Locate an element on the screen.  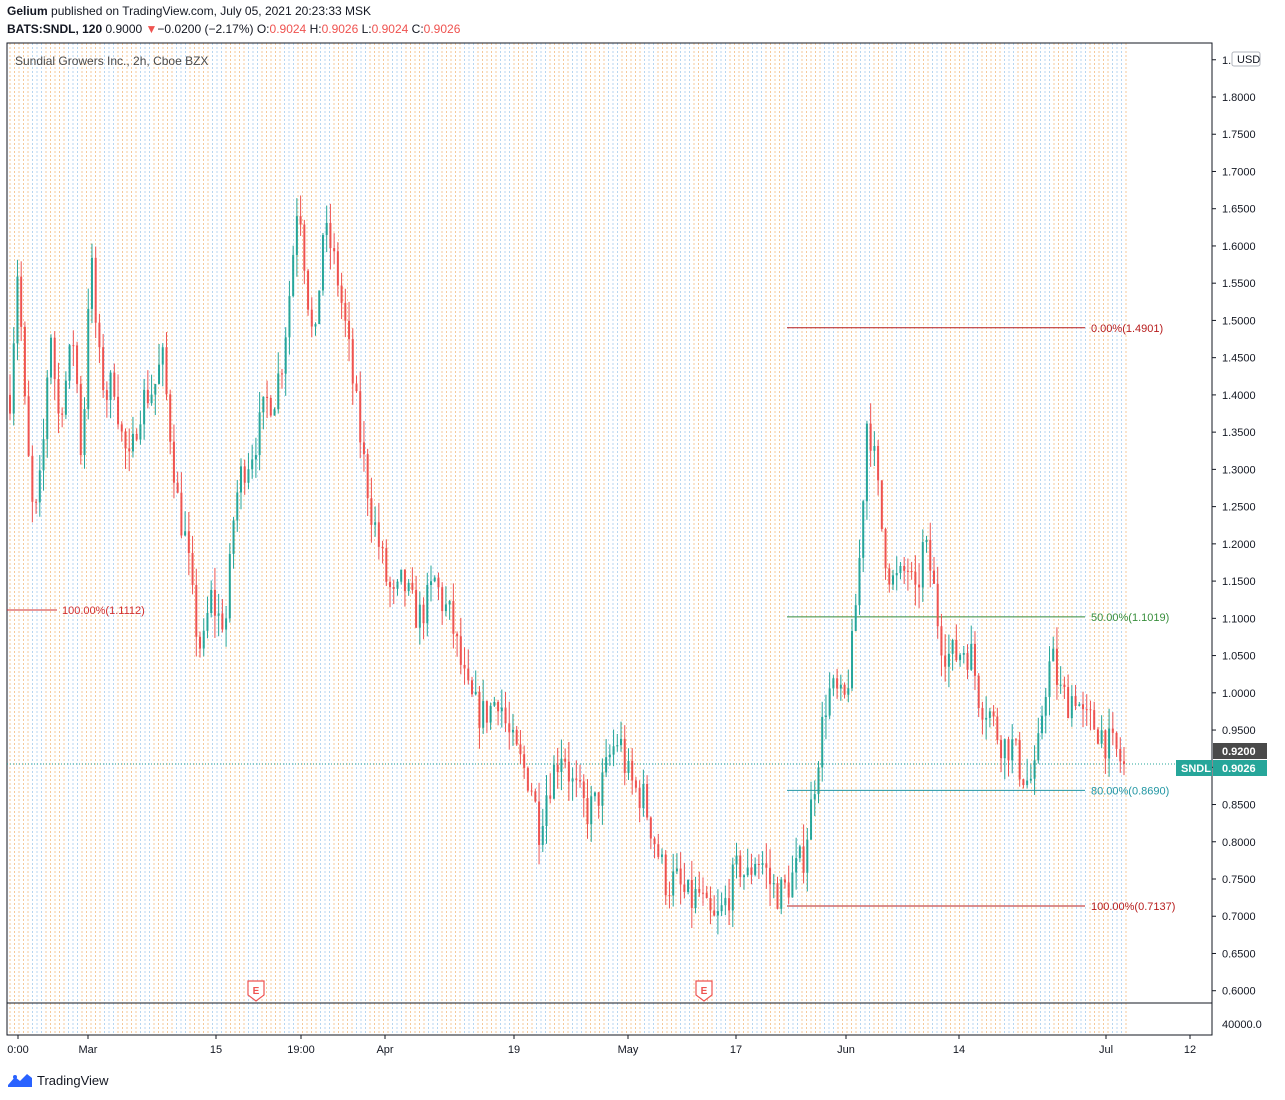
currency-badge is located at coordinates (1246, 59).